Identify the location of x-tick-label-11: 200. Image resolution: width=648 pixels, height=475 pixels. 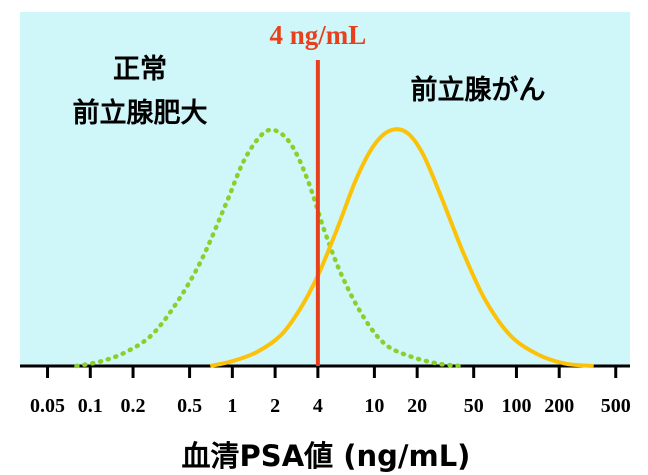
(559, 406).